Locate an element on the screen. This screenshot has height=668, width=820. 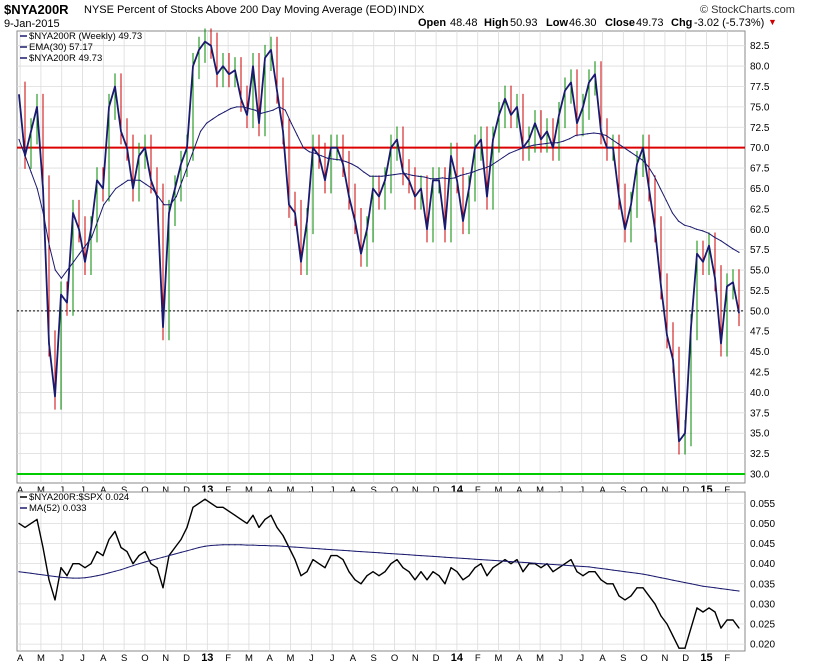
ratio-ytick-label: 0.050 is located at coordinates (762, 524).